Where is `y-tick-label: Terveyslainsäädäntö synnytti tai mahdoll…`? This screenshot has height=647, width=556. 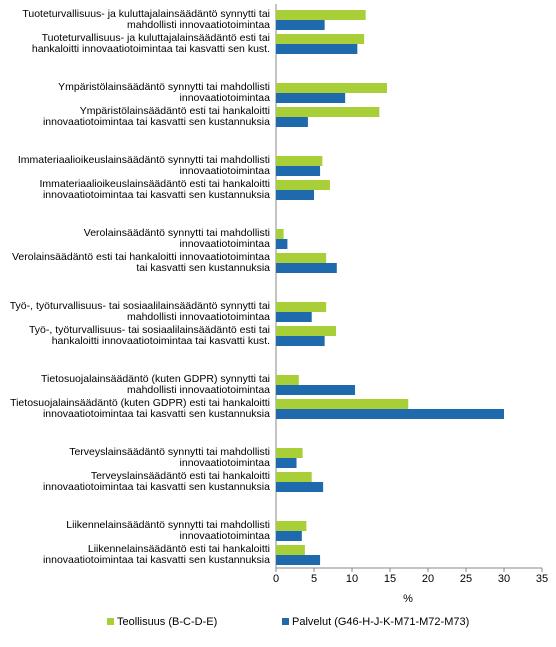 y-tick-label: Terveyslainsäädäntö synnytti tai mahdoll… is located at coordinates (169, 457).